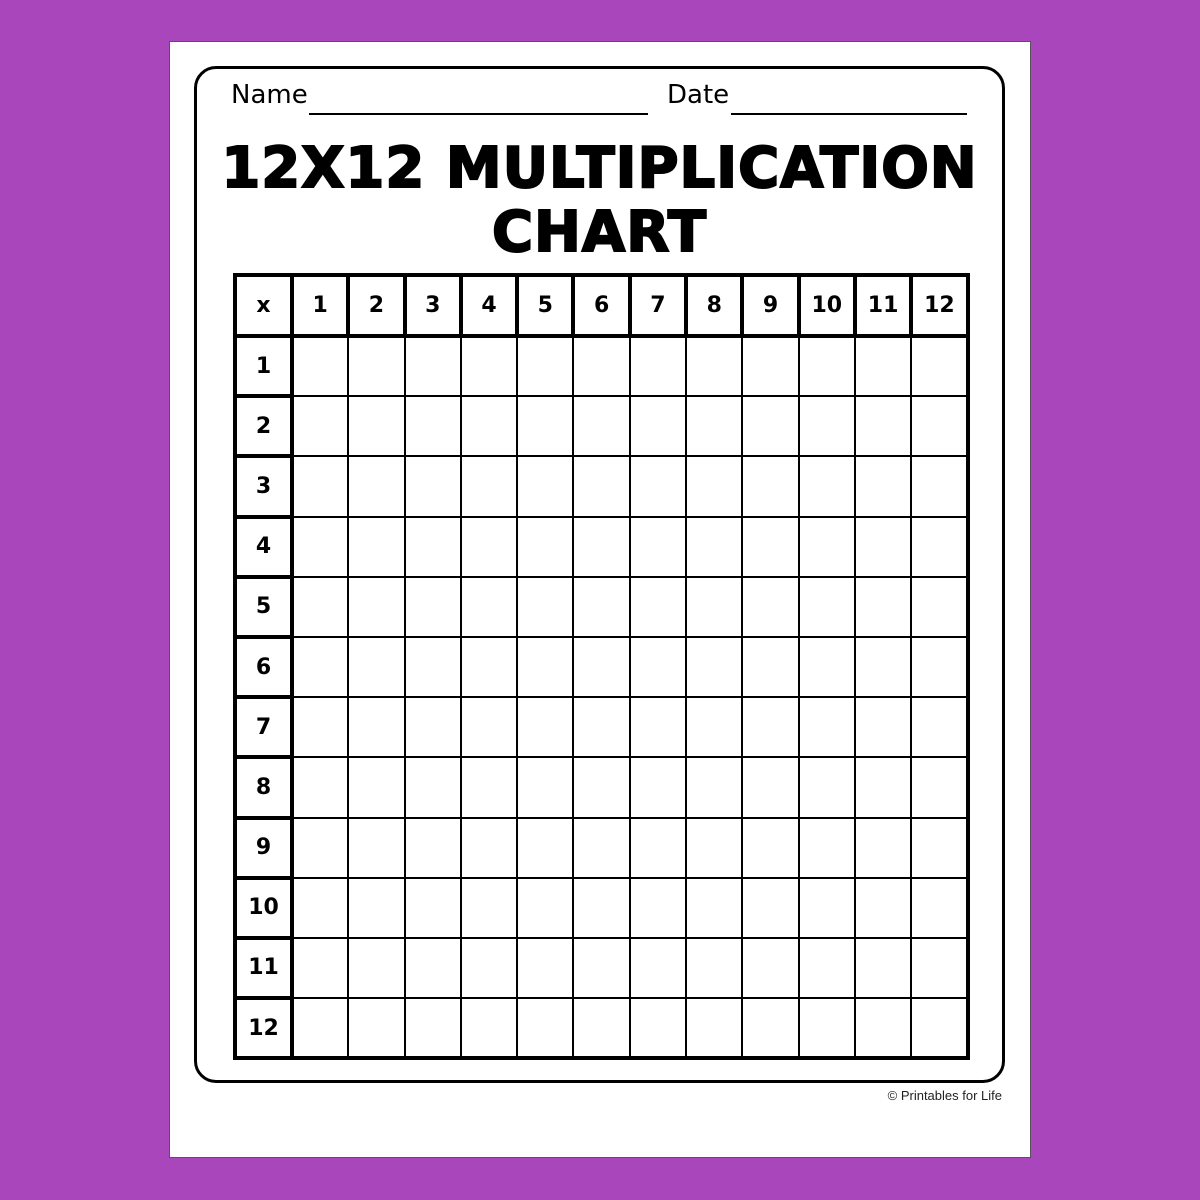 The width and height of the screenshot is (1200, 1200). What do you see at coordinates (849, 114) in the screenshot?
I see `date-field-line` at bounding box center [849, 114].